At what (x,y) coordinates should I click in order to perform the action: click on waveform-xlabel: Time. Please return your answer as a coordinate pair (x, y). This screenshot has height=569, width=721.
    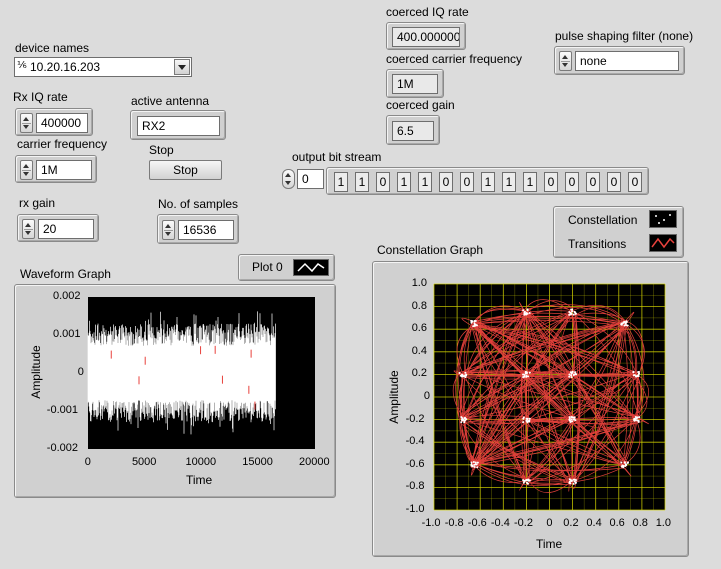
    Looking at the image, I should click on (199, 480).